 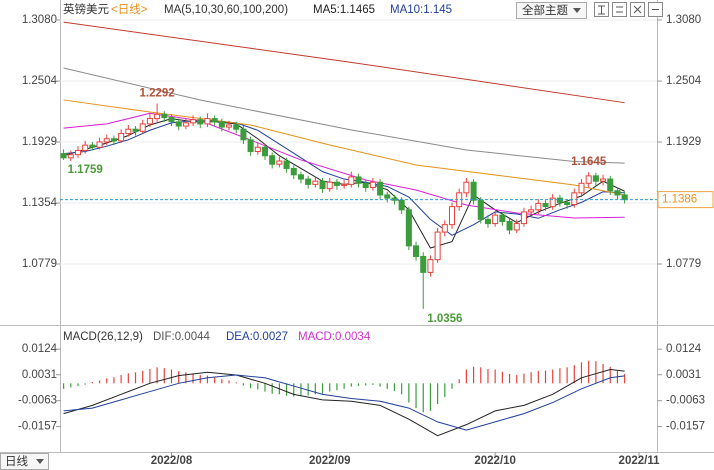 I want to click on x-tick-label: 2022/11, so click(x=640, y=461).